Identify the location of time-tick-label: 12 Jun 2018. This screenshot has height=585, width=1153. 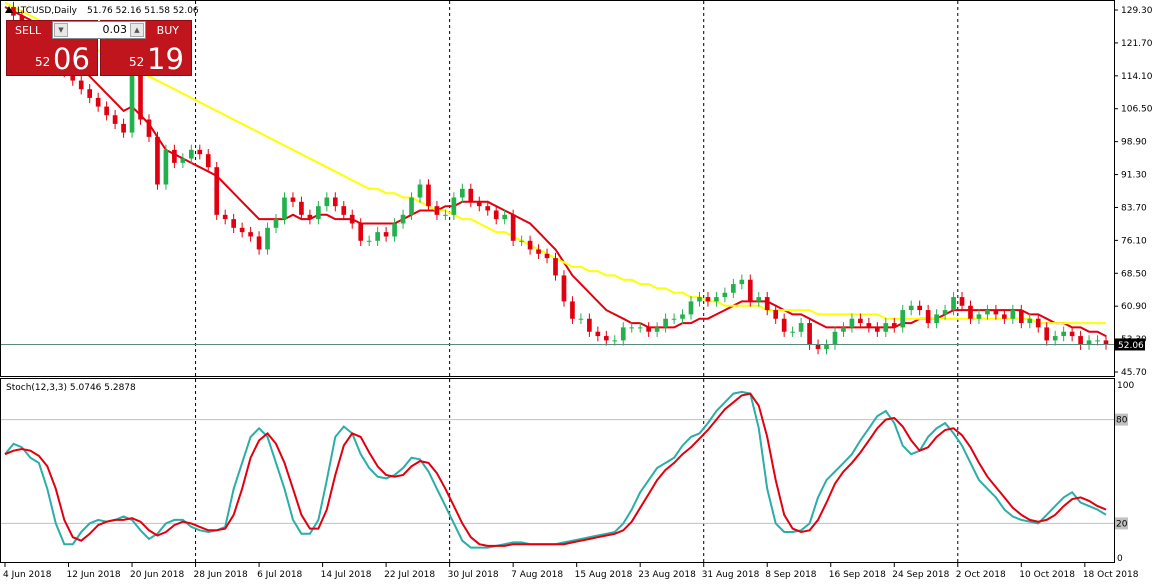
(94, 575).